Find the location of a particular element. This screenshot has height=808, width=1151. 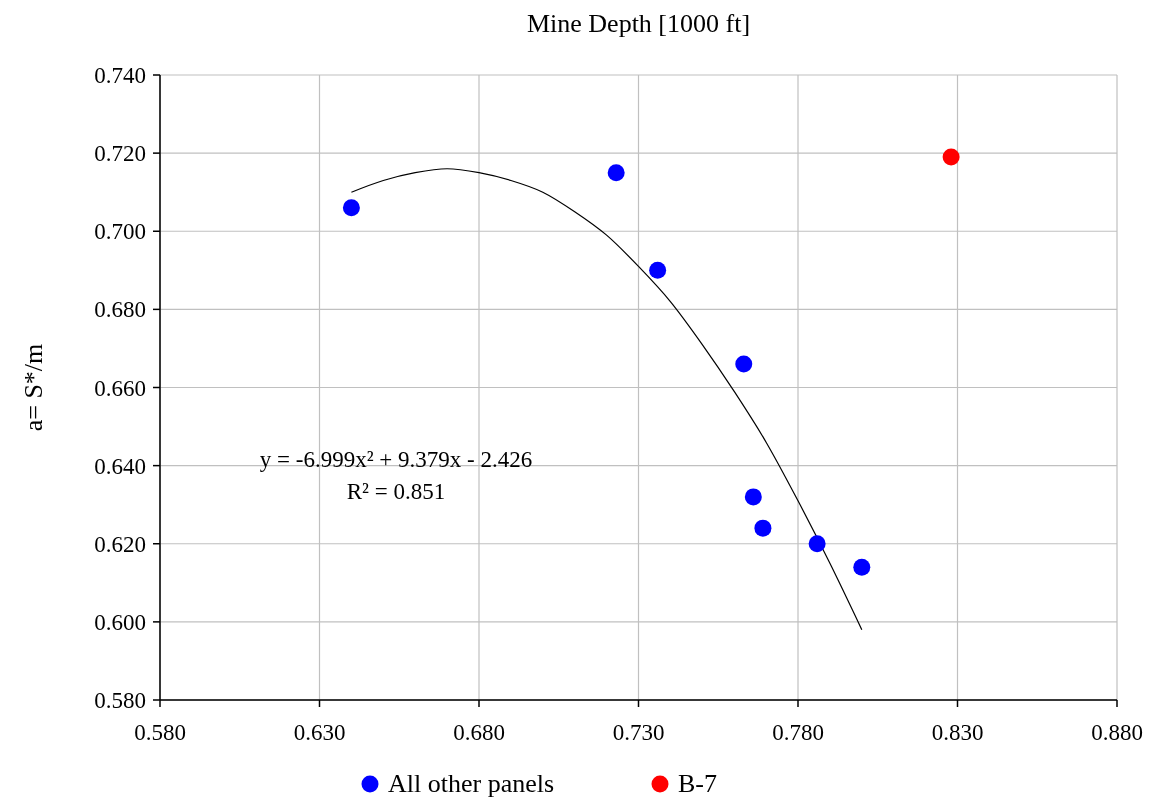

x-tick-label: 0.630 is located at coordinates (319, 732).